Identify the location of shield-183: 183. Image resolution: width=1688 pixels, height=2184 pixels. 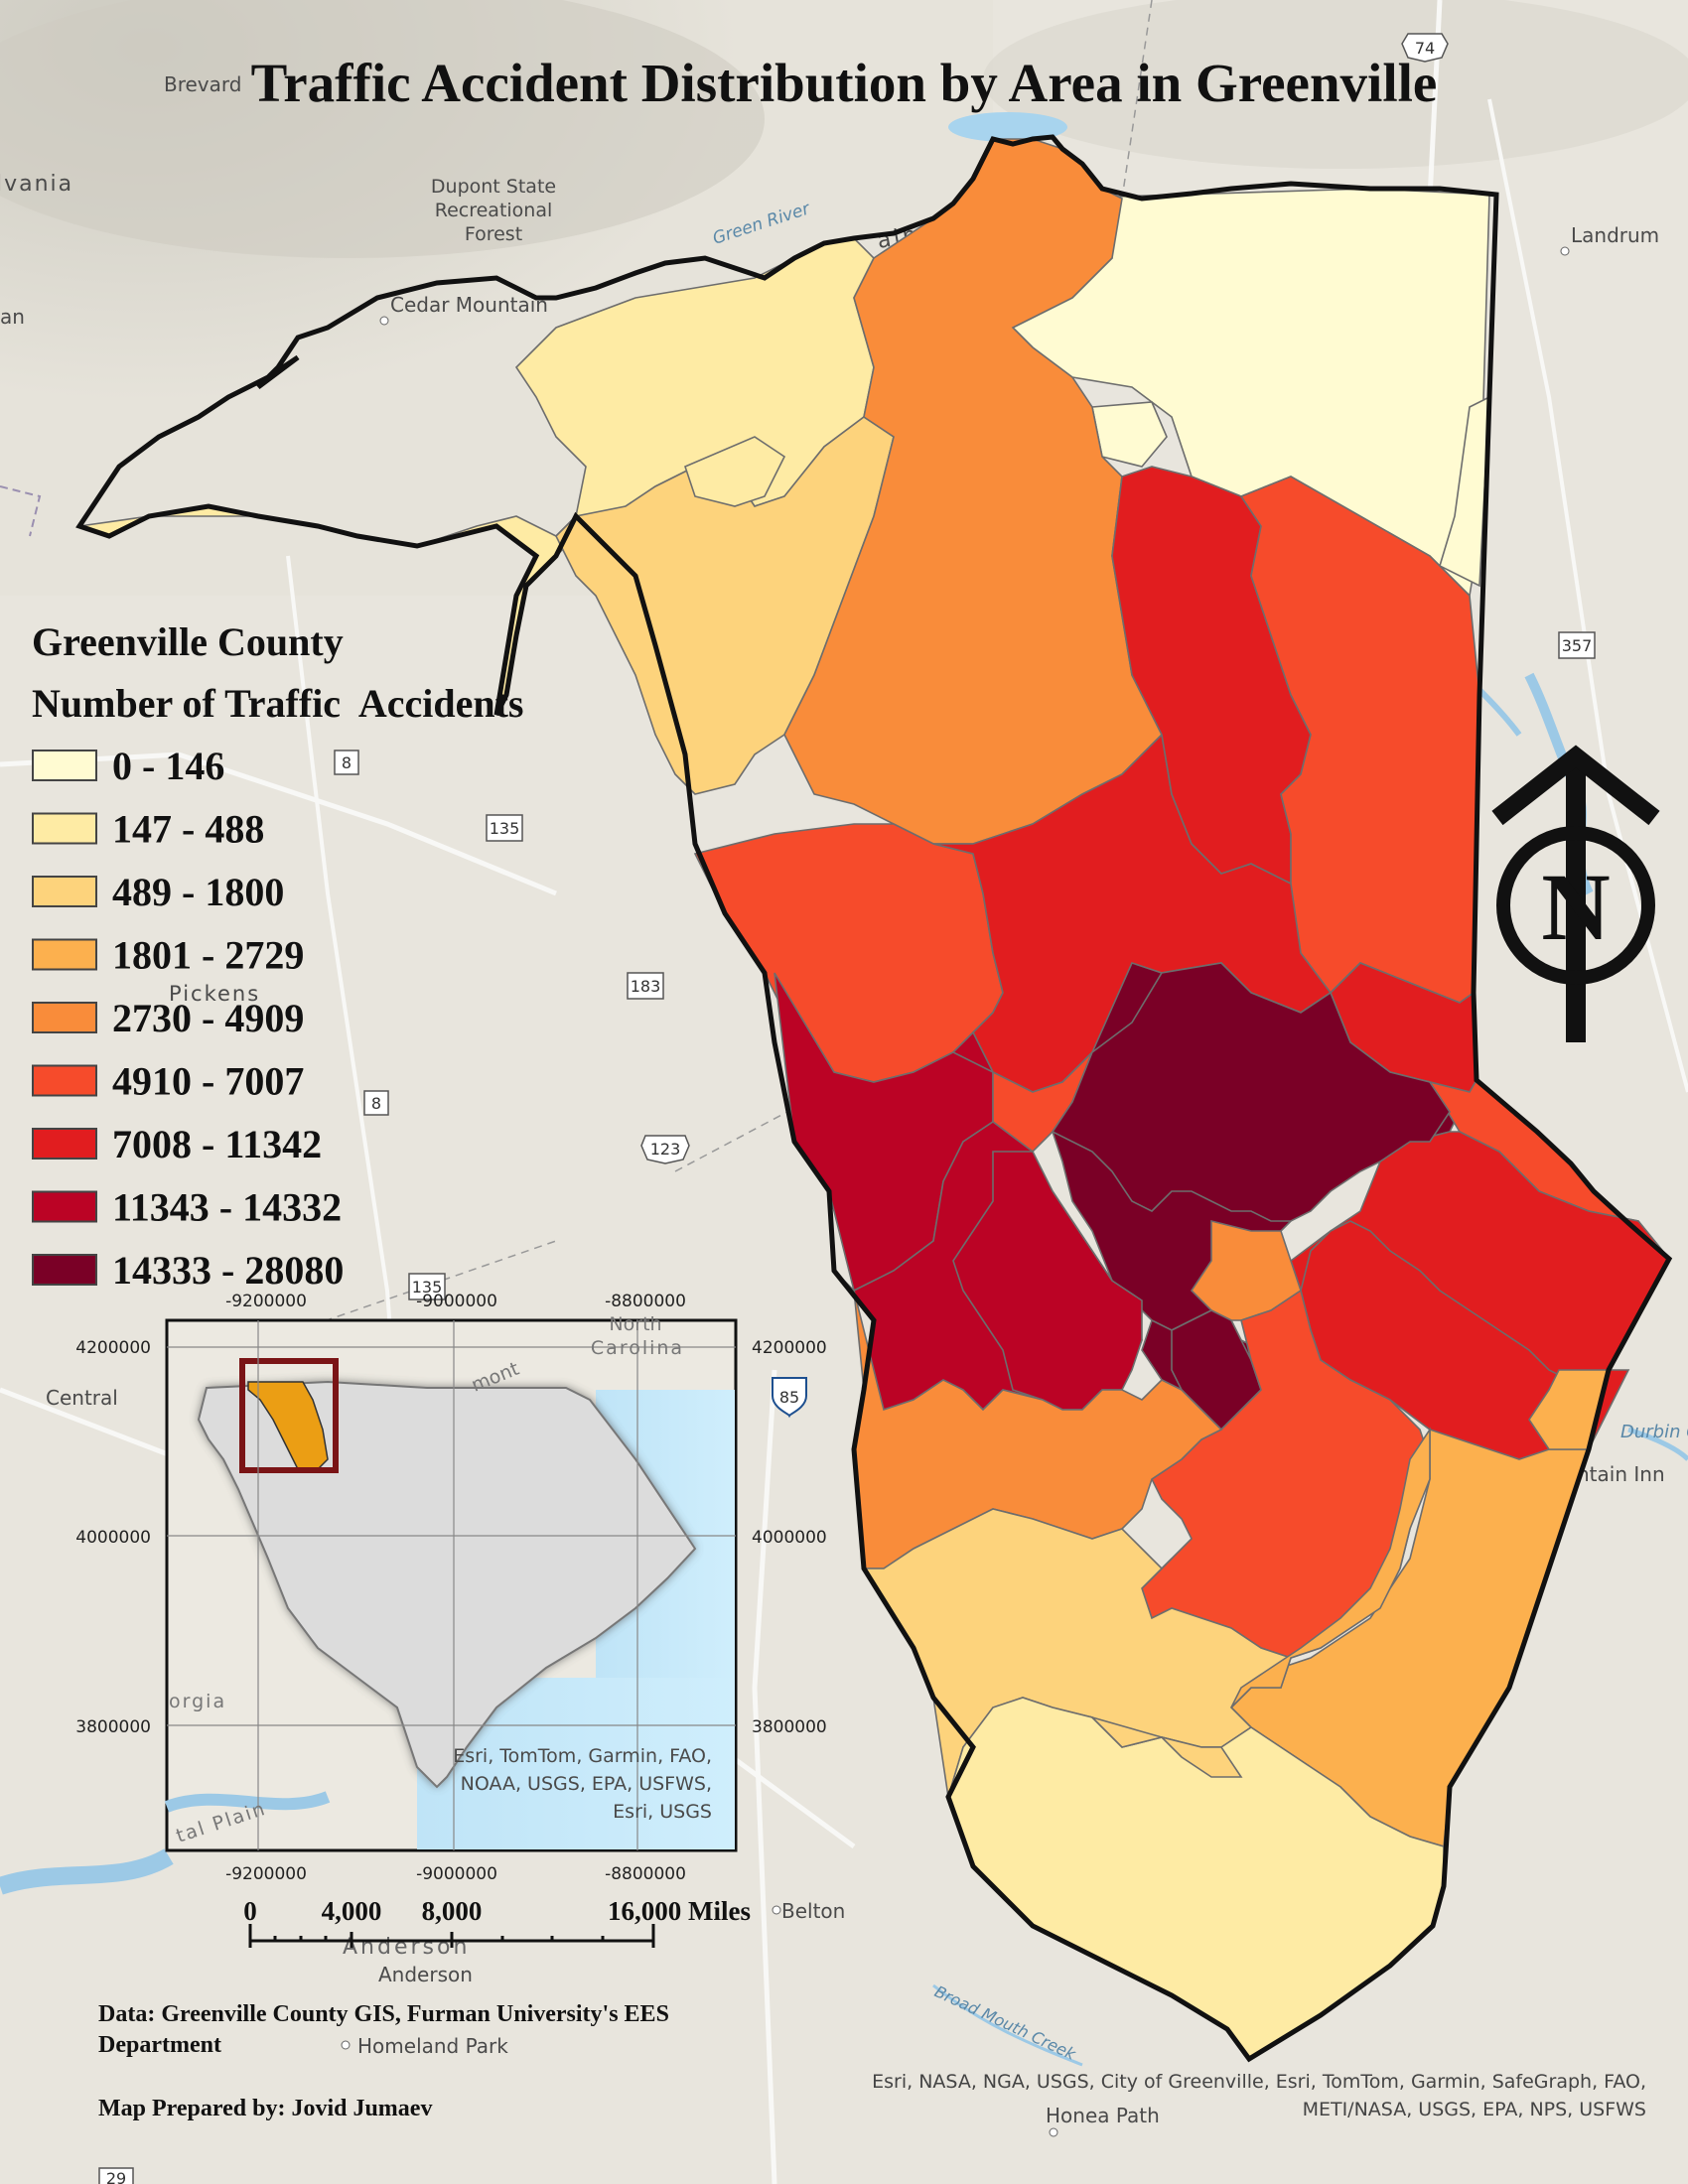
(646, 986).